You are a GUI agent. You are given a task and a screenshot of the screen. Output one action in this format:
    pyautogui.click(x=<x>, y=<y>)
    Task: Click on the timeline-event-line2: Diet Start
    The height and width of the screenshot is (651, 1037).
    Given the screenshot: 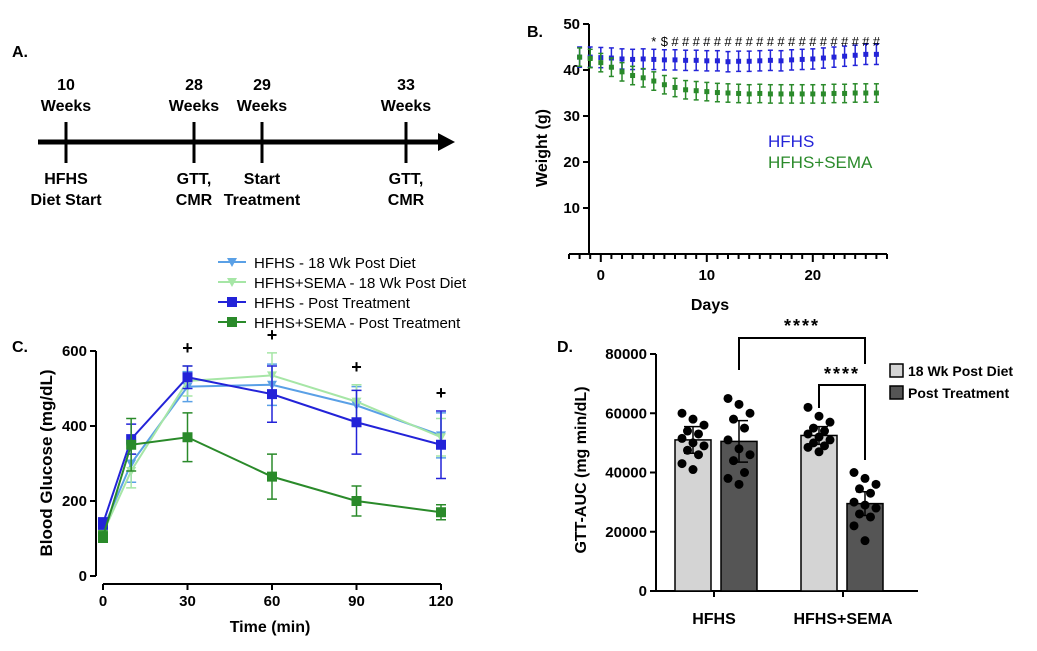 What is the action you would take?
    pyautogui.click(x=66, y=200)
    